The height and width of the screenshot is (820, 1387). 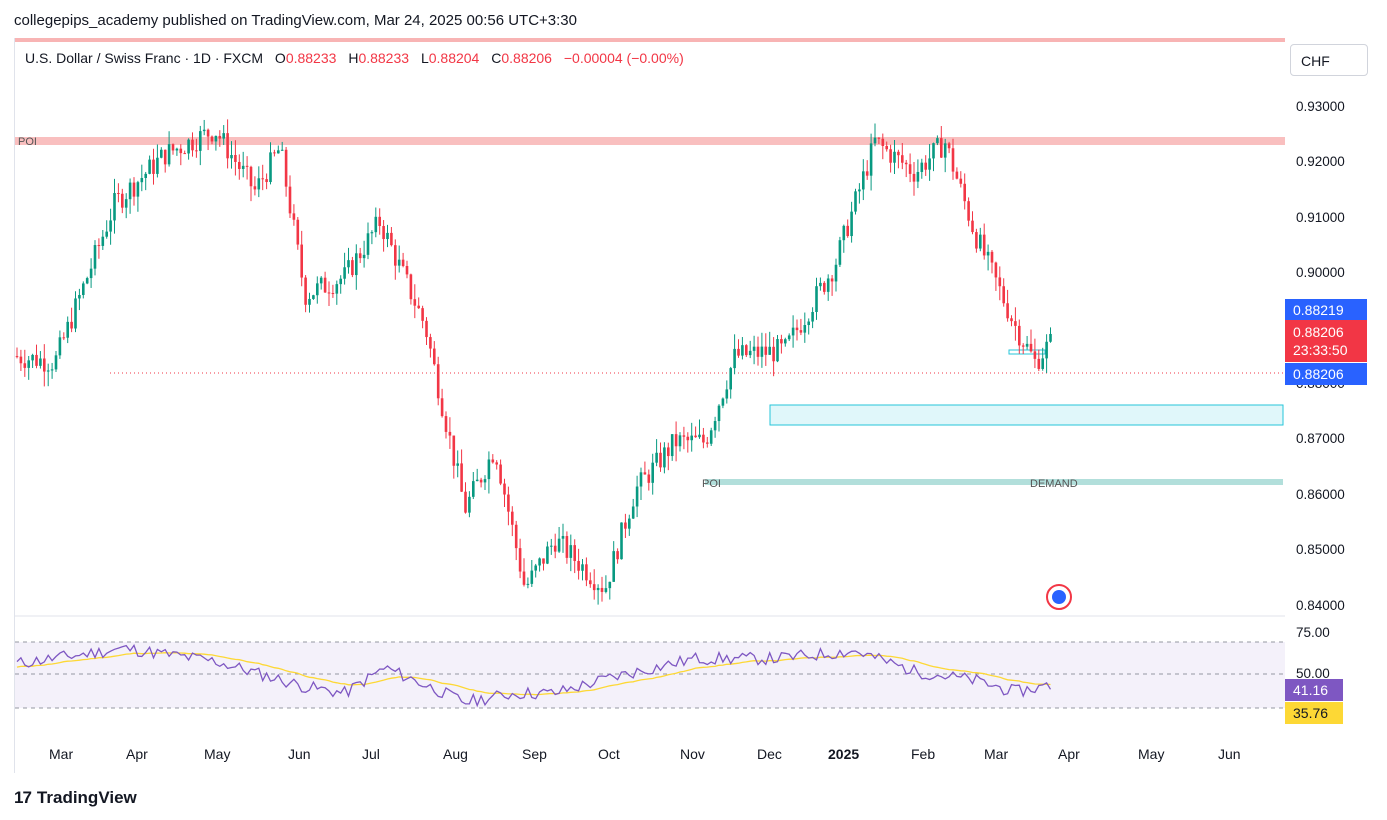 I want to click on close-value: 0.88206, so click(x=526, y=58).